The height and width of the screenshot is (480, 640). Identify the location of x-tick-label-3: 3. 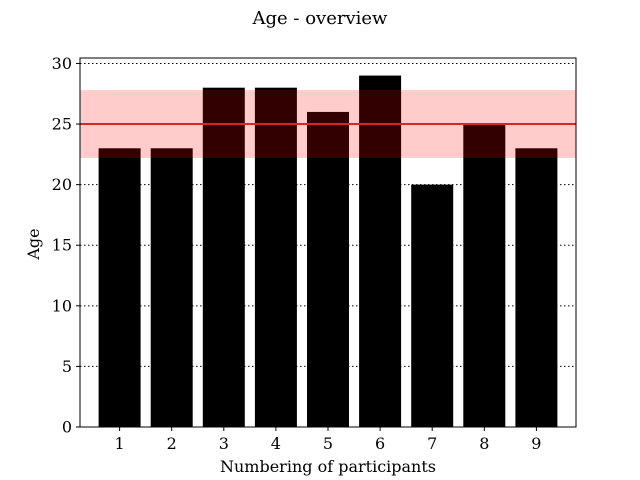
(224, 443).